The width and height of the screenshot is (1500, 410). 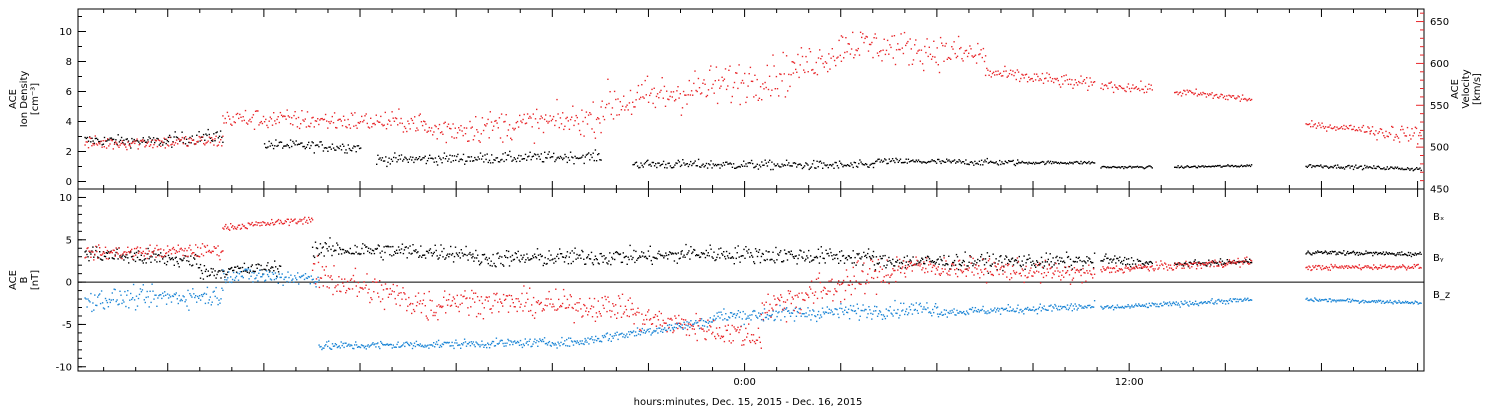 I want to click on y-axis-label-line: B, so click(x=24, y=279).